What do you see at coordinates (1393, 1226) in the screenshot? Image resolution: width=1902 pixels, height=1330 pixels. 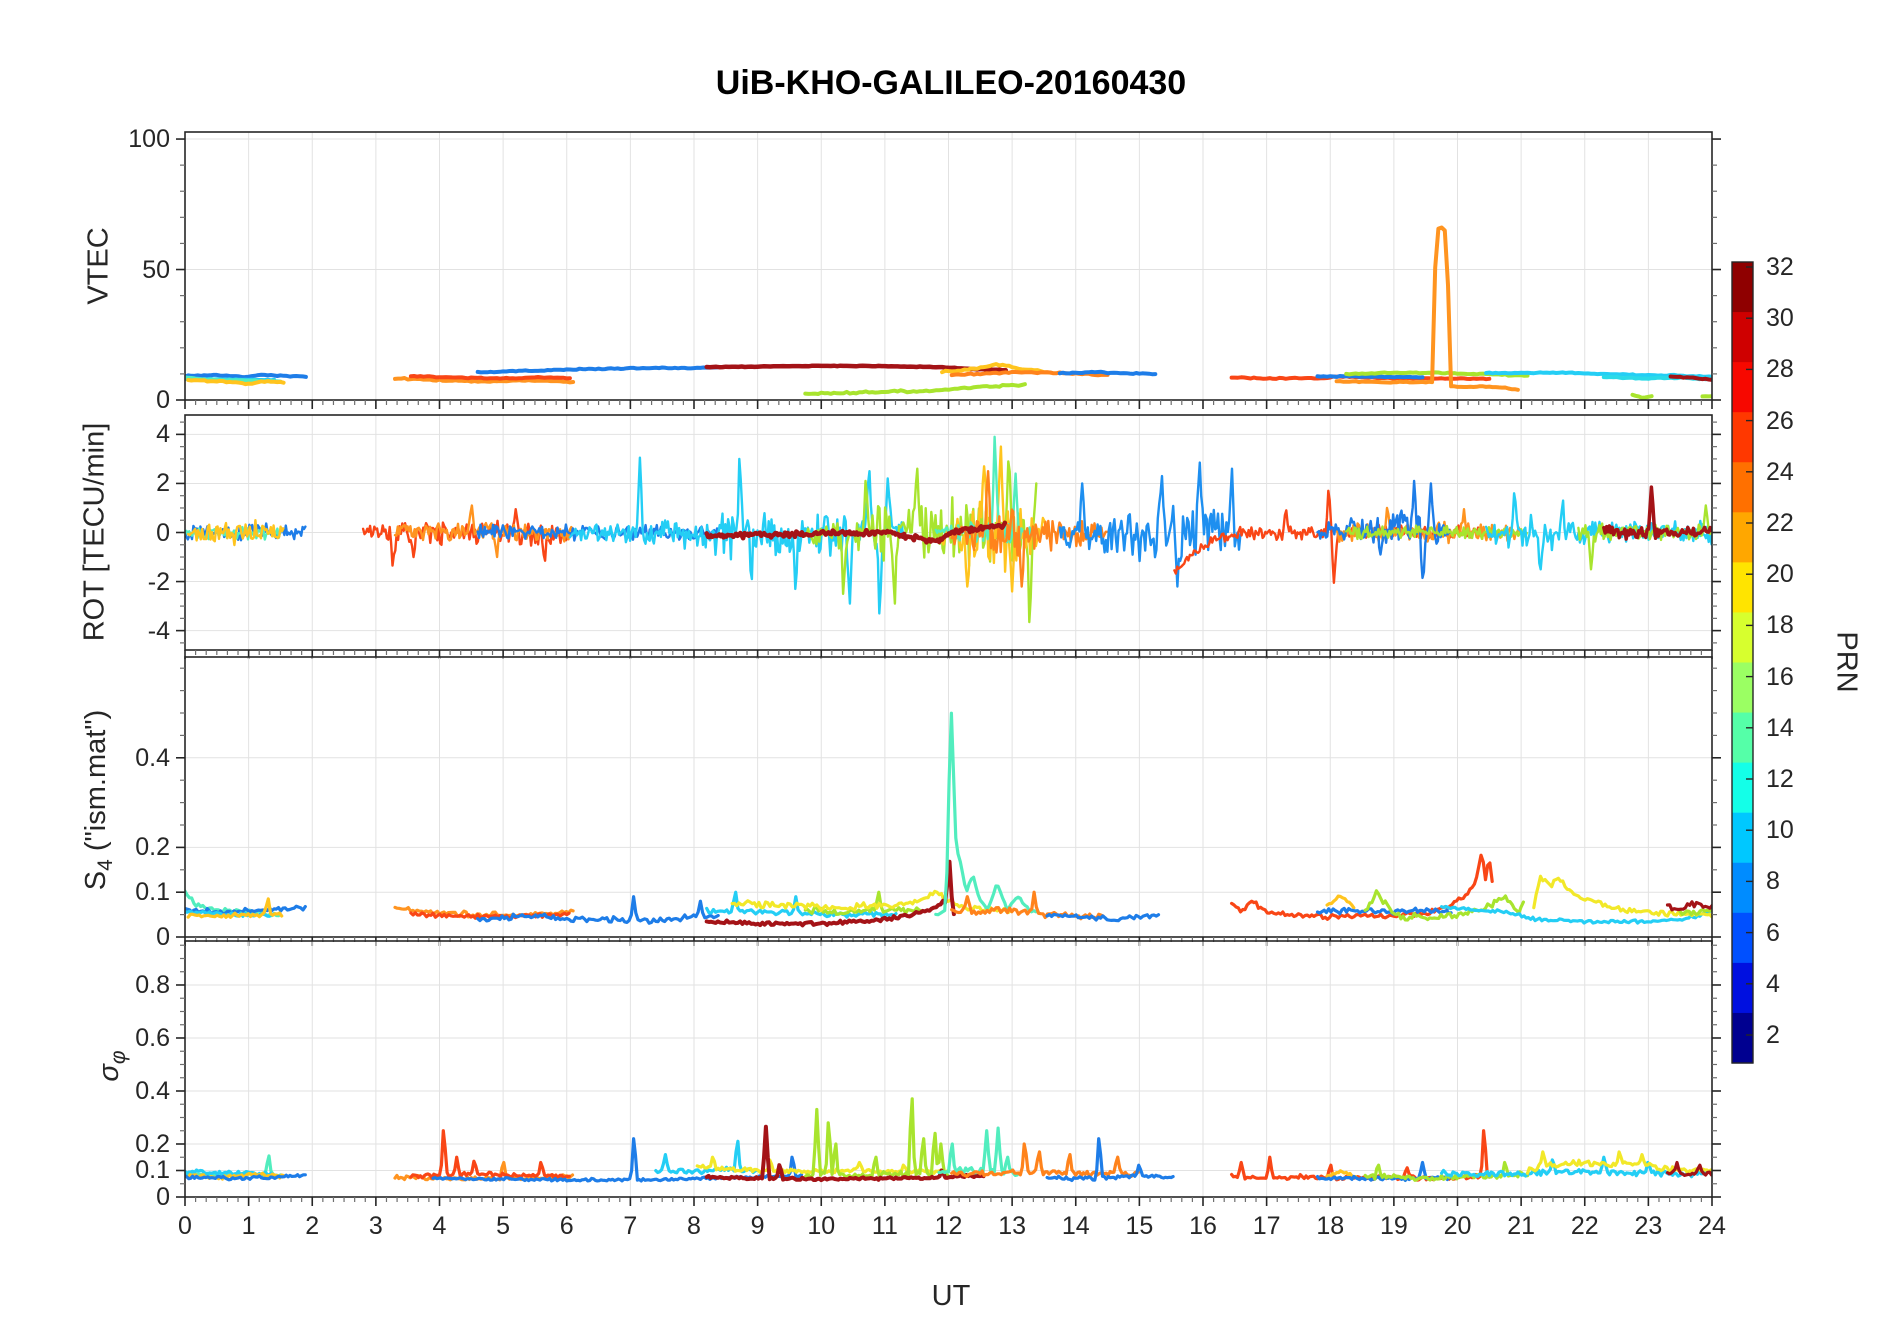 I see `x-tick-label: 19` at bounding box center [1393, 1226].